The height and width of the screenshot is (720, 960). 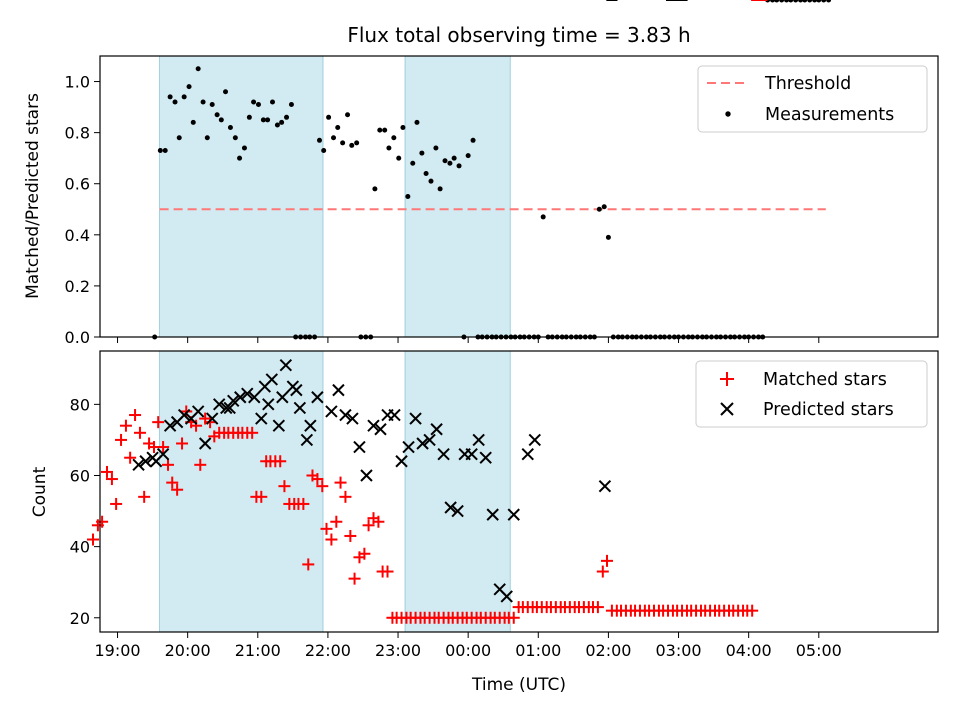 I want to click on ratio-y-axis-label: Matched/Predicted stars, so click(x=33, y=196).